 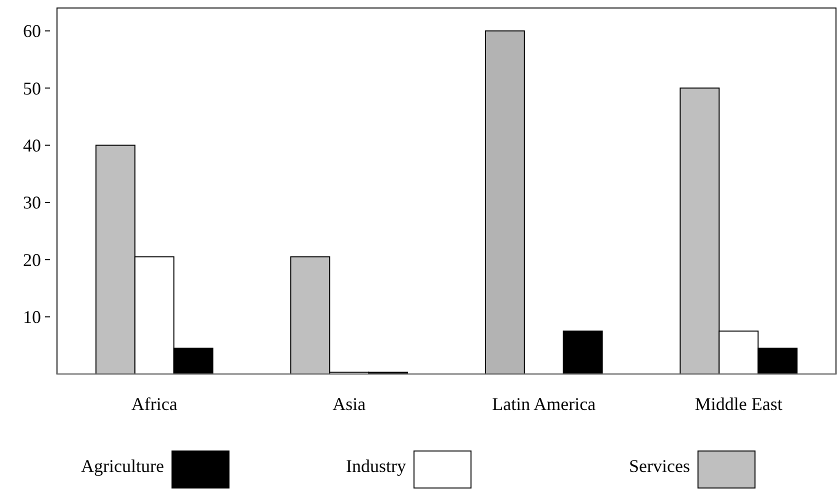 What do you see at coordinates (738, 404) in the screenshot?
I see `x-tick-label: Middle East` at bounding box center [738, 404].